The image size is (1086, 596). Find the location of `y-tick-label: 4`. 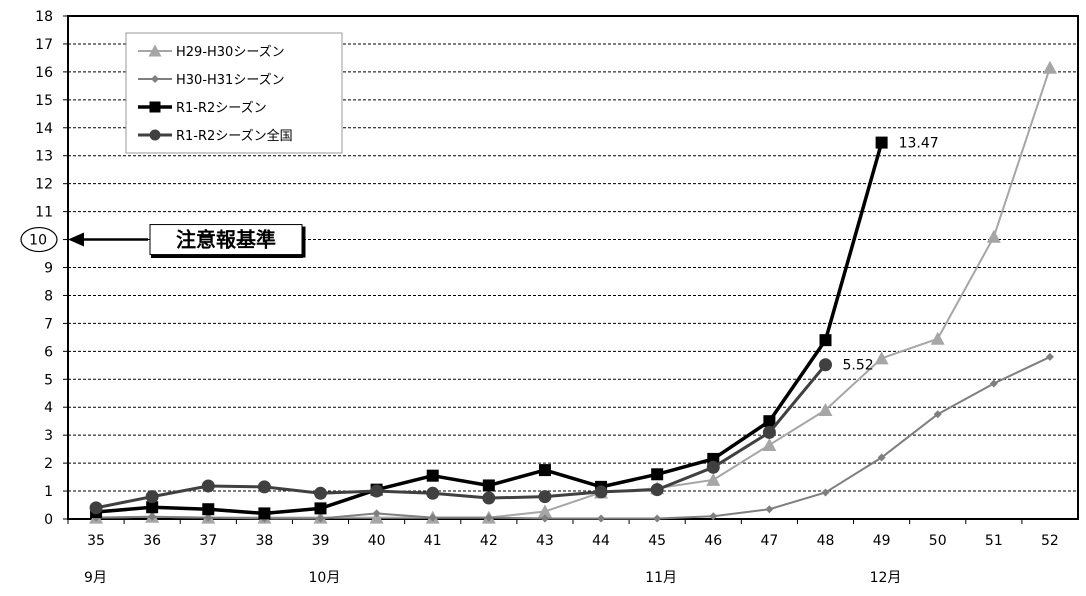

y-tick-label: 4 is located at coordinates (48, 408).